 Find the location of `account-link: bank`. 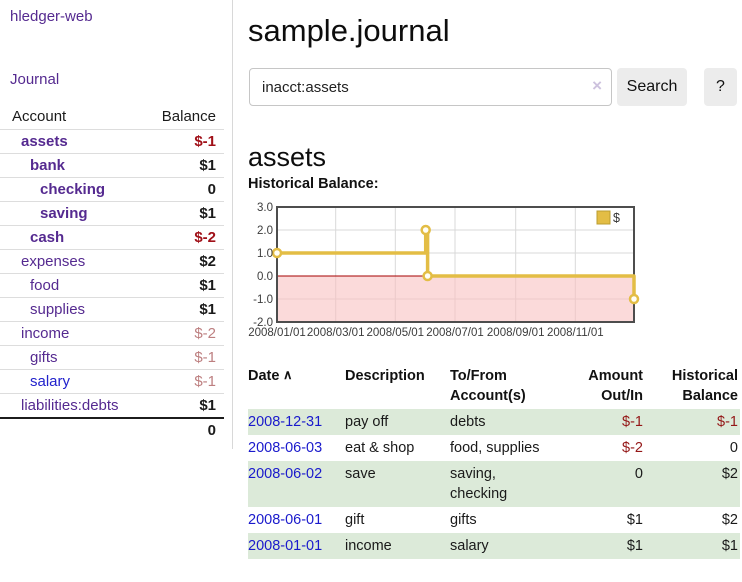

account-link: bank is located at coordinates (48, 165).